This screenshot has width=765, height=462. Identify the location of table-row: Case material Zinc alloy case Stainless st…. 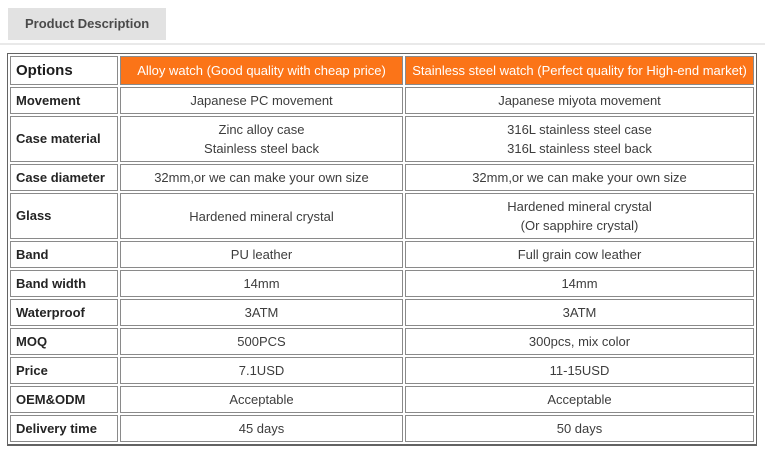
(382, 139).